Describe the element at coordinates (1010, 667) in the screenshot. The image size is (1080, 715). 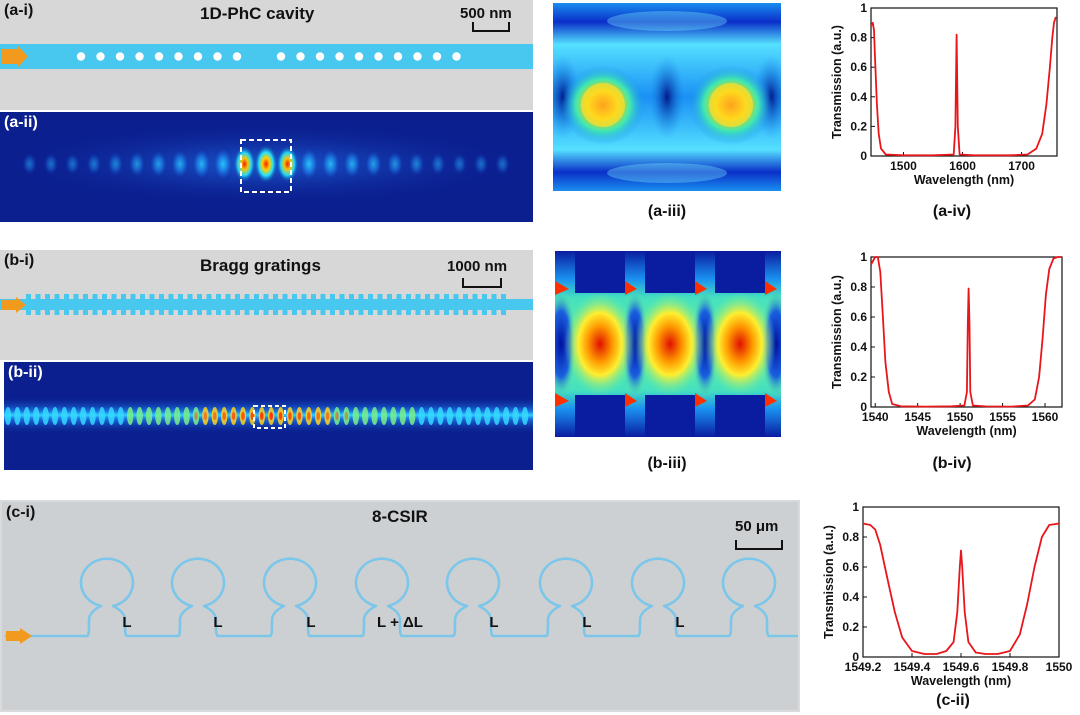
I see `x-tick-label: 1549.8` at that location.